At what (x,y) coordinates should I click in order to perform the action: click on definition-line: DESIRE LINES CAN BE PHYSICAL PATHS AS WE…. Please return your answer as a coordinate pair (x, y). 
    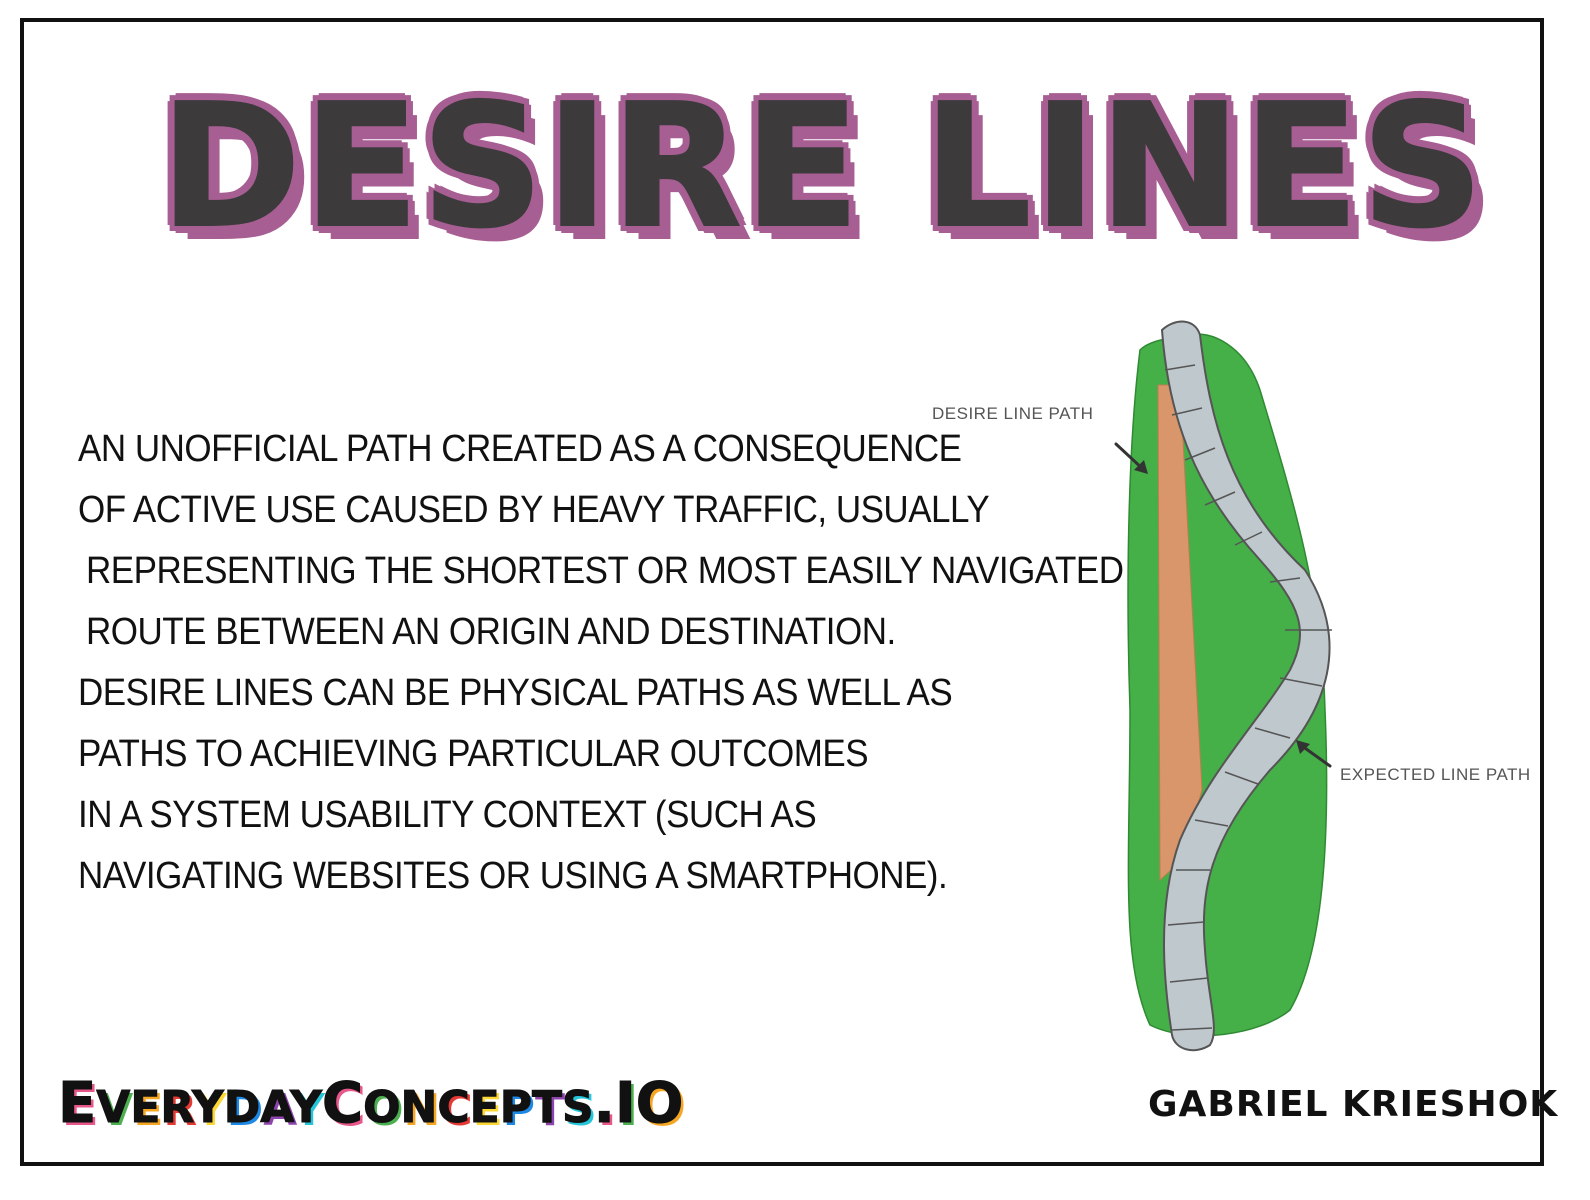
    Looking at the image, I should click on (515, 692).